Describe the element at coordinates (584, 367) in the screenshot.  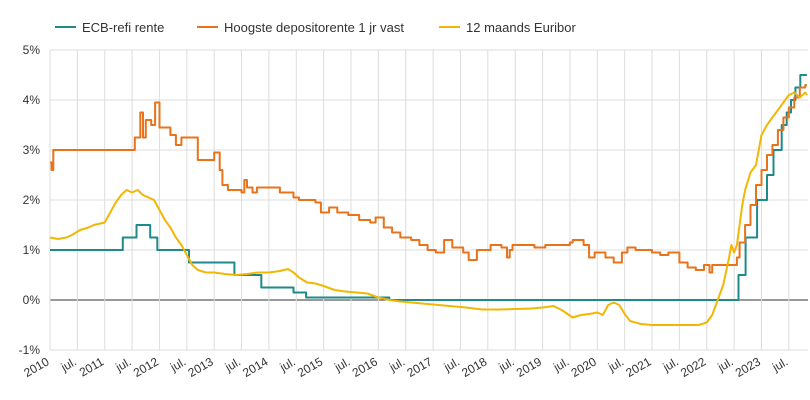
I see `x-tick-label: 2020` at that location.